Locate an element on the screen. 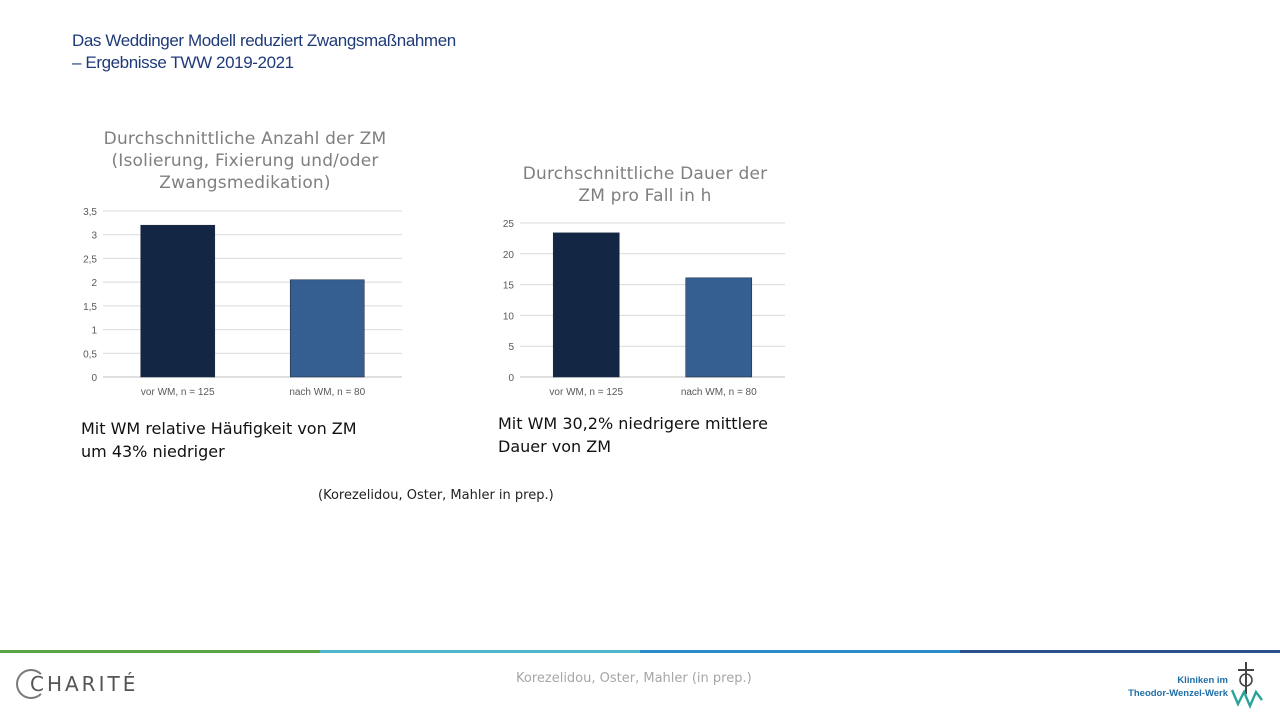 This screenshot has width=1280, height=720. y-tick-label: 15 is located at coordinates (509, 286).